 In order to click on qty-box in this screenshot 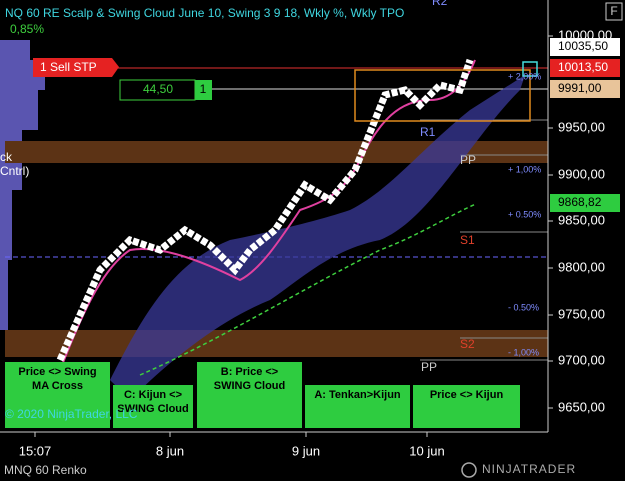, I will do `click(203, 90)`.